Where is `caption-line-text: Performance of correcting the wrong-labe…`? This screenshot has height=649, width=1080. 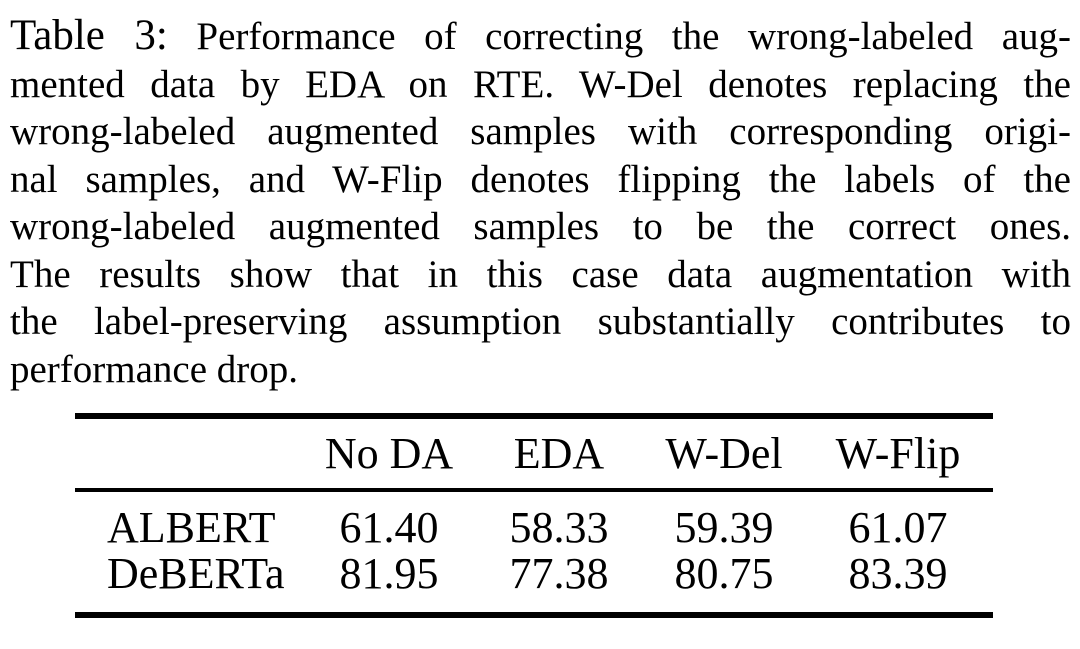 caption-line-text: Performance of correcting the wrong-labe… is located at coordinates (633, 36).